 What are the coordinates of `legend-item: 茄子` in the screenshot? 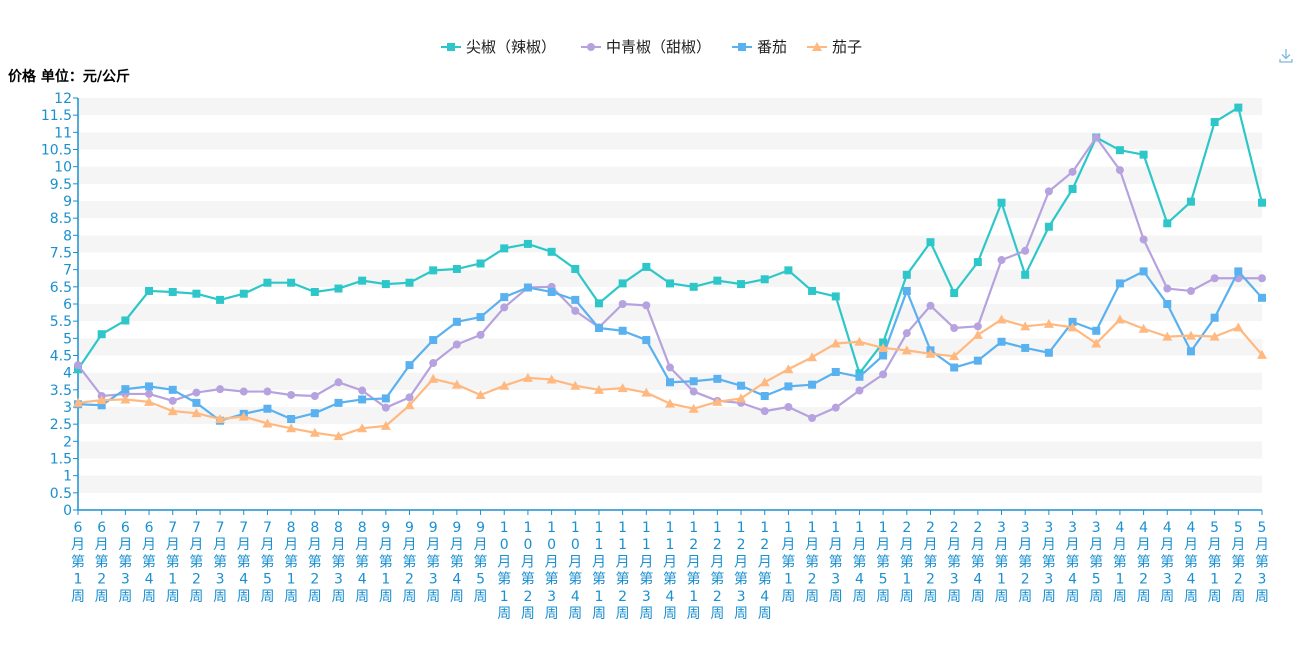 It's located at (834, 47).